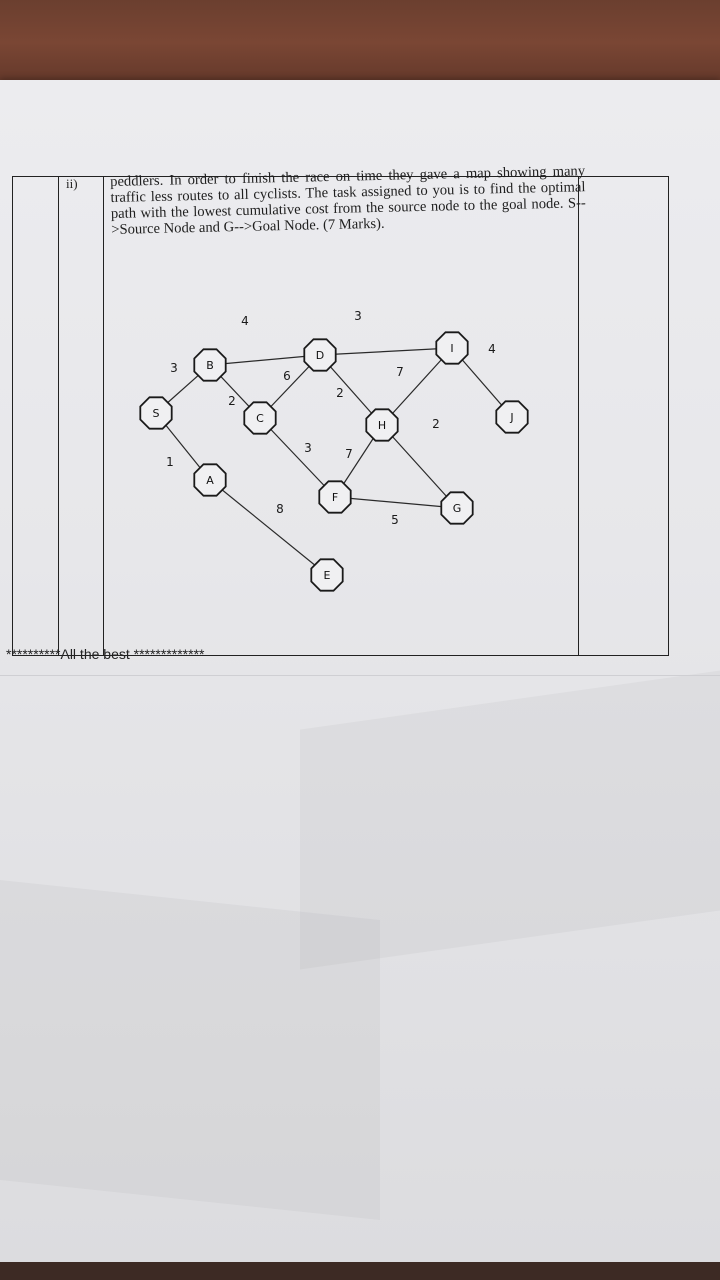 Image resolution: width=720 pixels, height=1280 pixels. What do you see at coordinates (297, 457) in the screenshot?
I see `edge-c-f` at bounding box center [297, 457].